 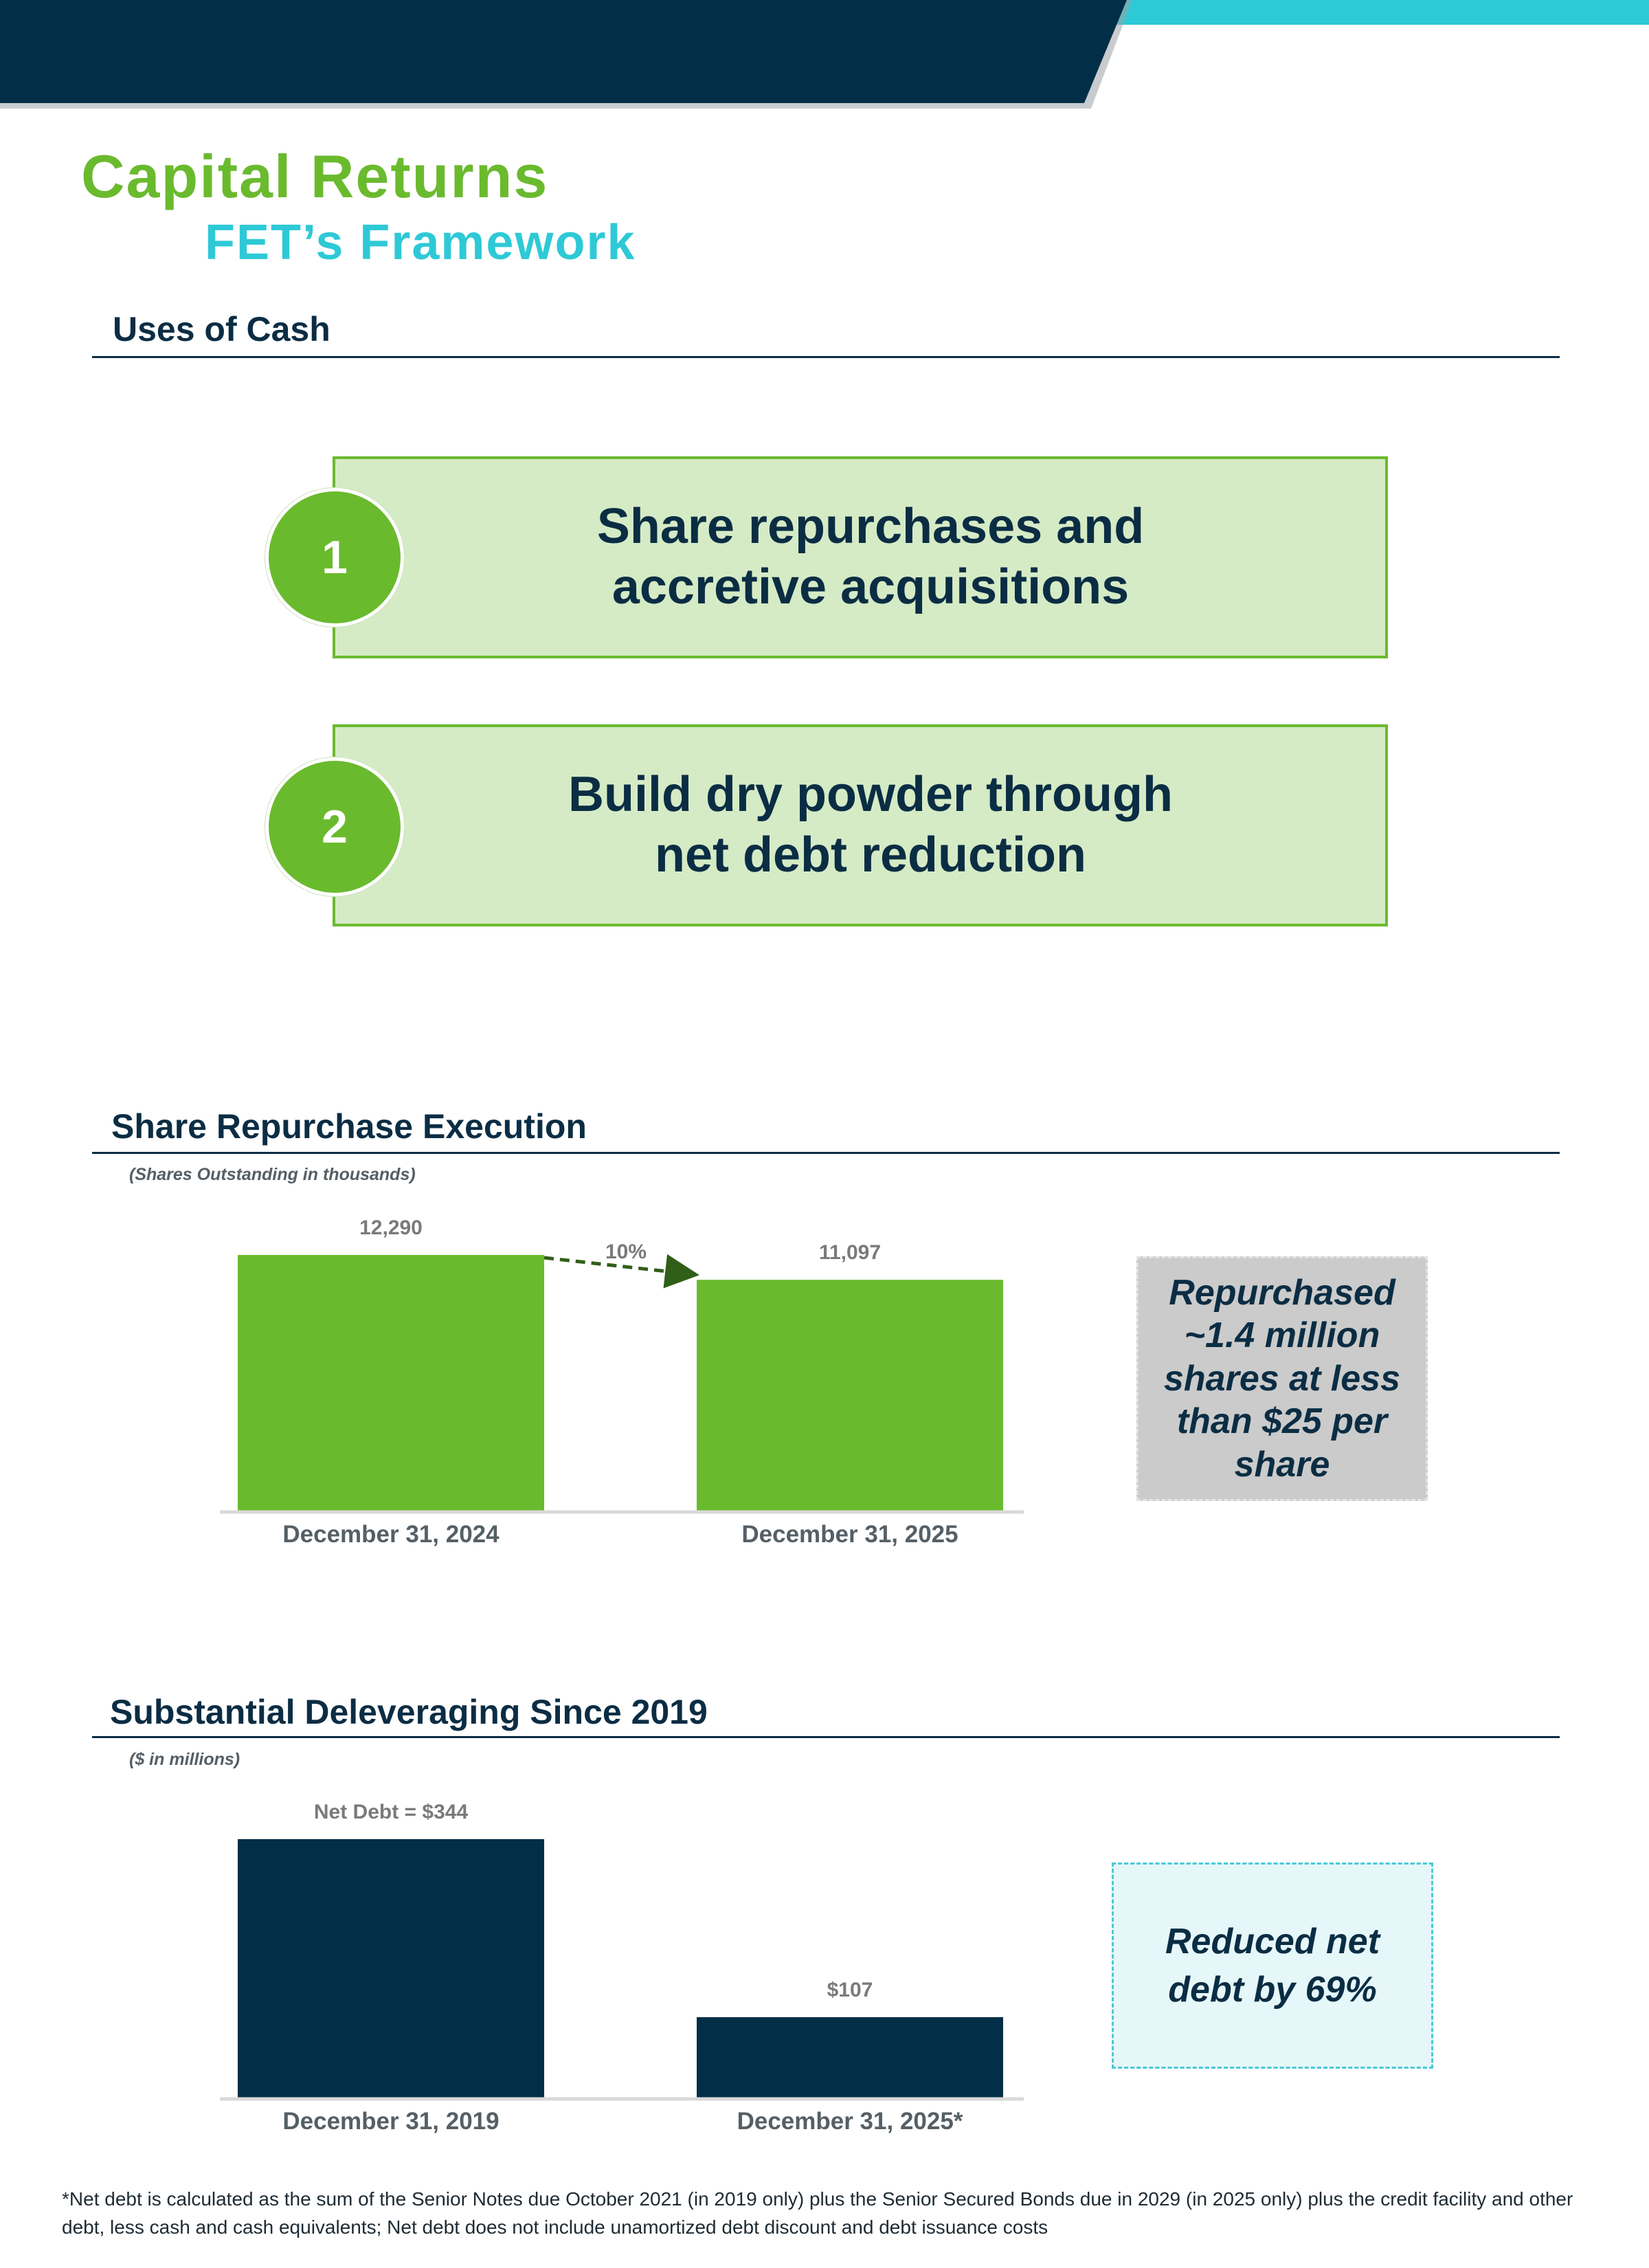 I want to click on share-repurchase-rule, so click(x=826, y=1153).